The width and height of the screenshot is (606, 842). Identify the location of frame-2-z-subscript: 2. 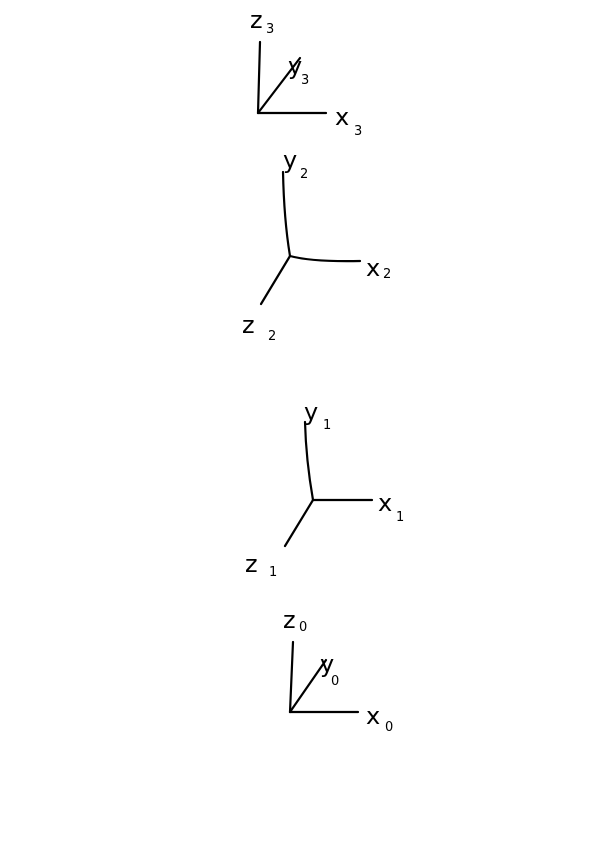
(272, 336).